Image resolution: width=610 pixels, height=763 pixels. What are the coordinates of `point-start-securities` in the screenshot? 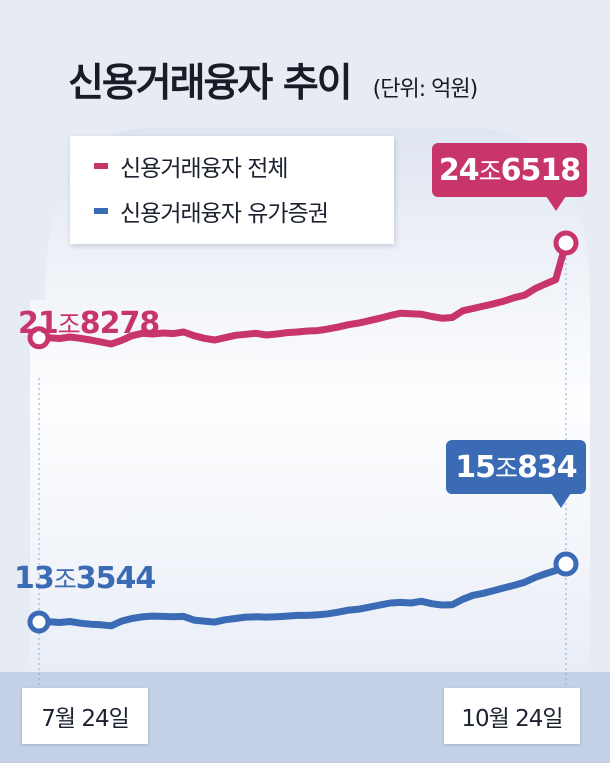 It's located at (39, 622).